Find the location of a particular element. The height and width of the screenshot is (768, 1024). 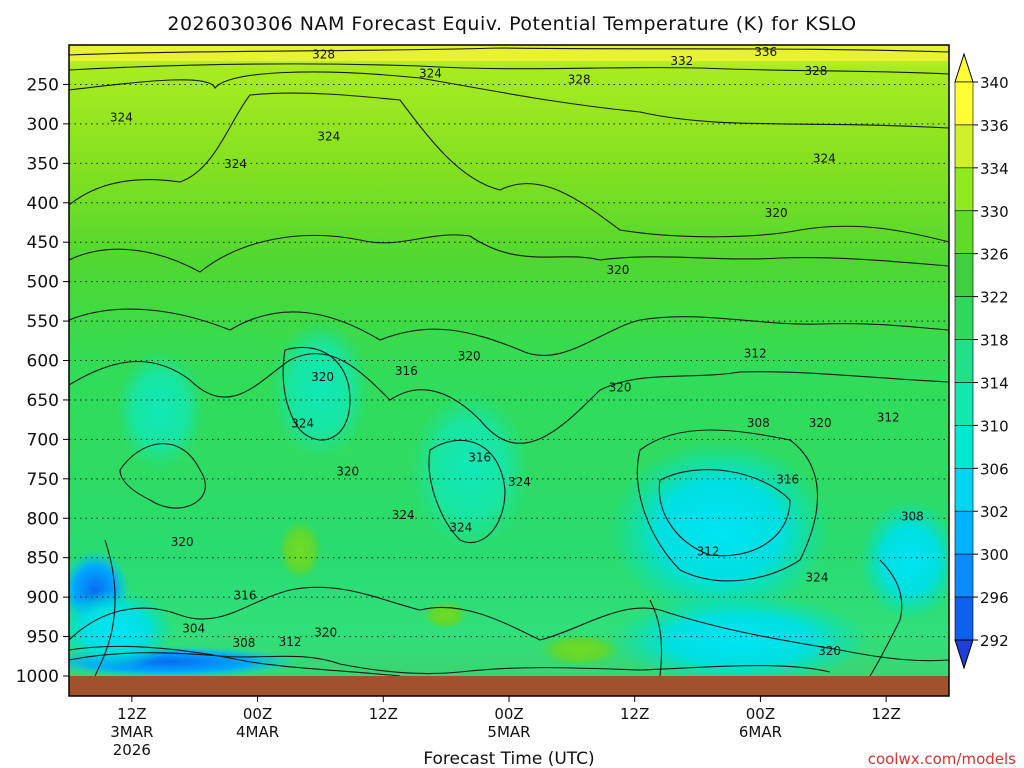

ground-surface is located at coordinates (509, 686).